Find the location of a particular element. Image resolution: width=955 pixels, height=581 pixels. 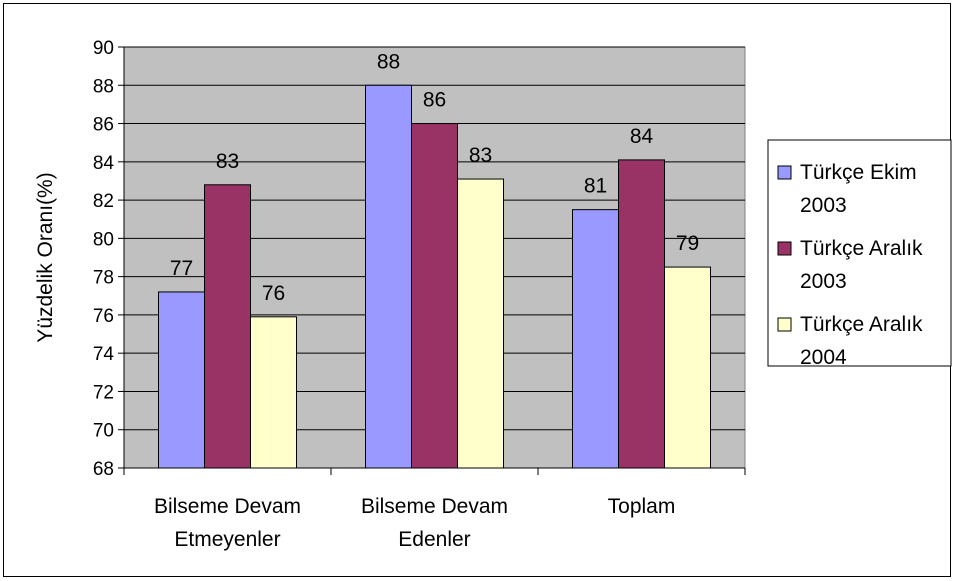

data-label: 76 is located at coordinates (273, 293).